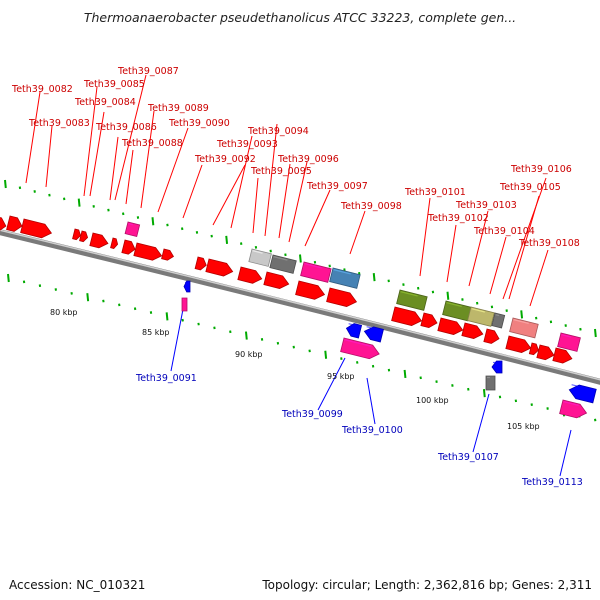  What do you see at coordinates (77, 585) in the screenshot?
I see `accession-text: Accession: NC_010321` at bounding box center [77, 585].